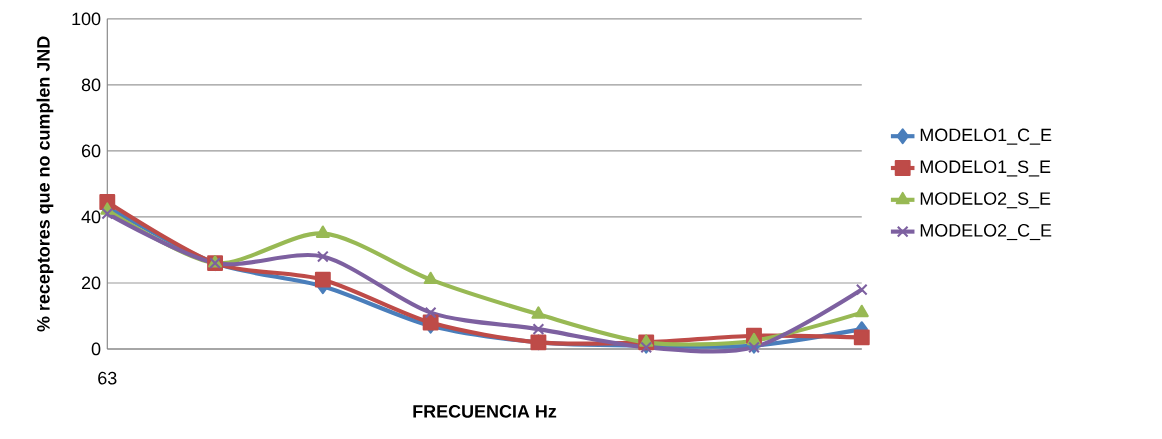 This screenshot has height=439, width=1162. Describe the element at coordinates (985, 168) in the screenshot. I see `legend-label: MODELO1_S_E` at that location.